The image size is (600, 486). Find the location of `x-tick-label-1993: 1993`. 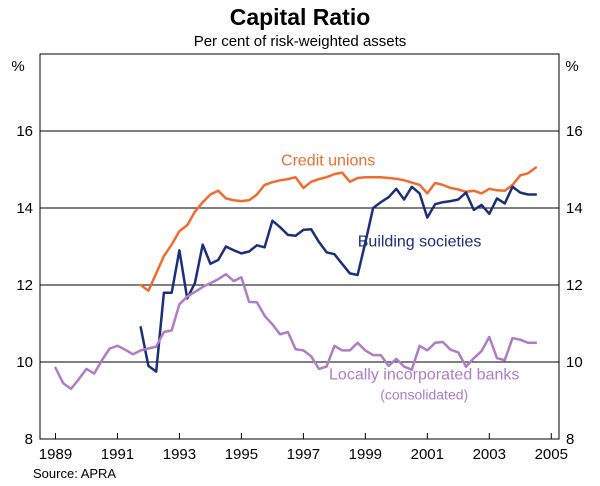

x-tick-label-1993: 1993 is located at coordinates (179, 454).